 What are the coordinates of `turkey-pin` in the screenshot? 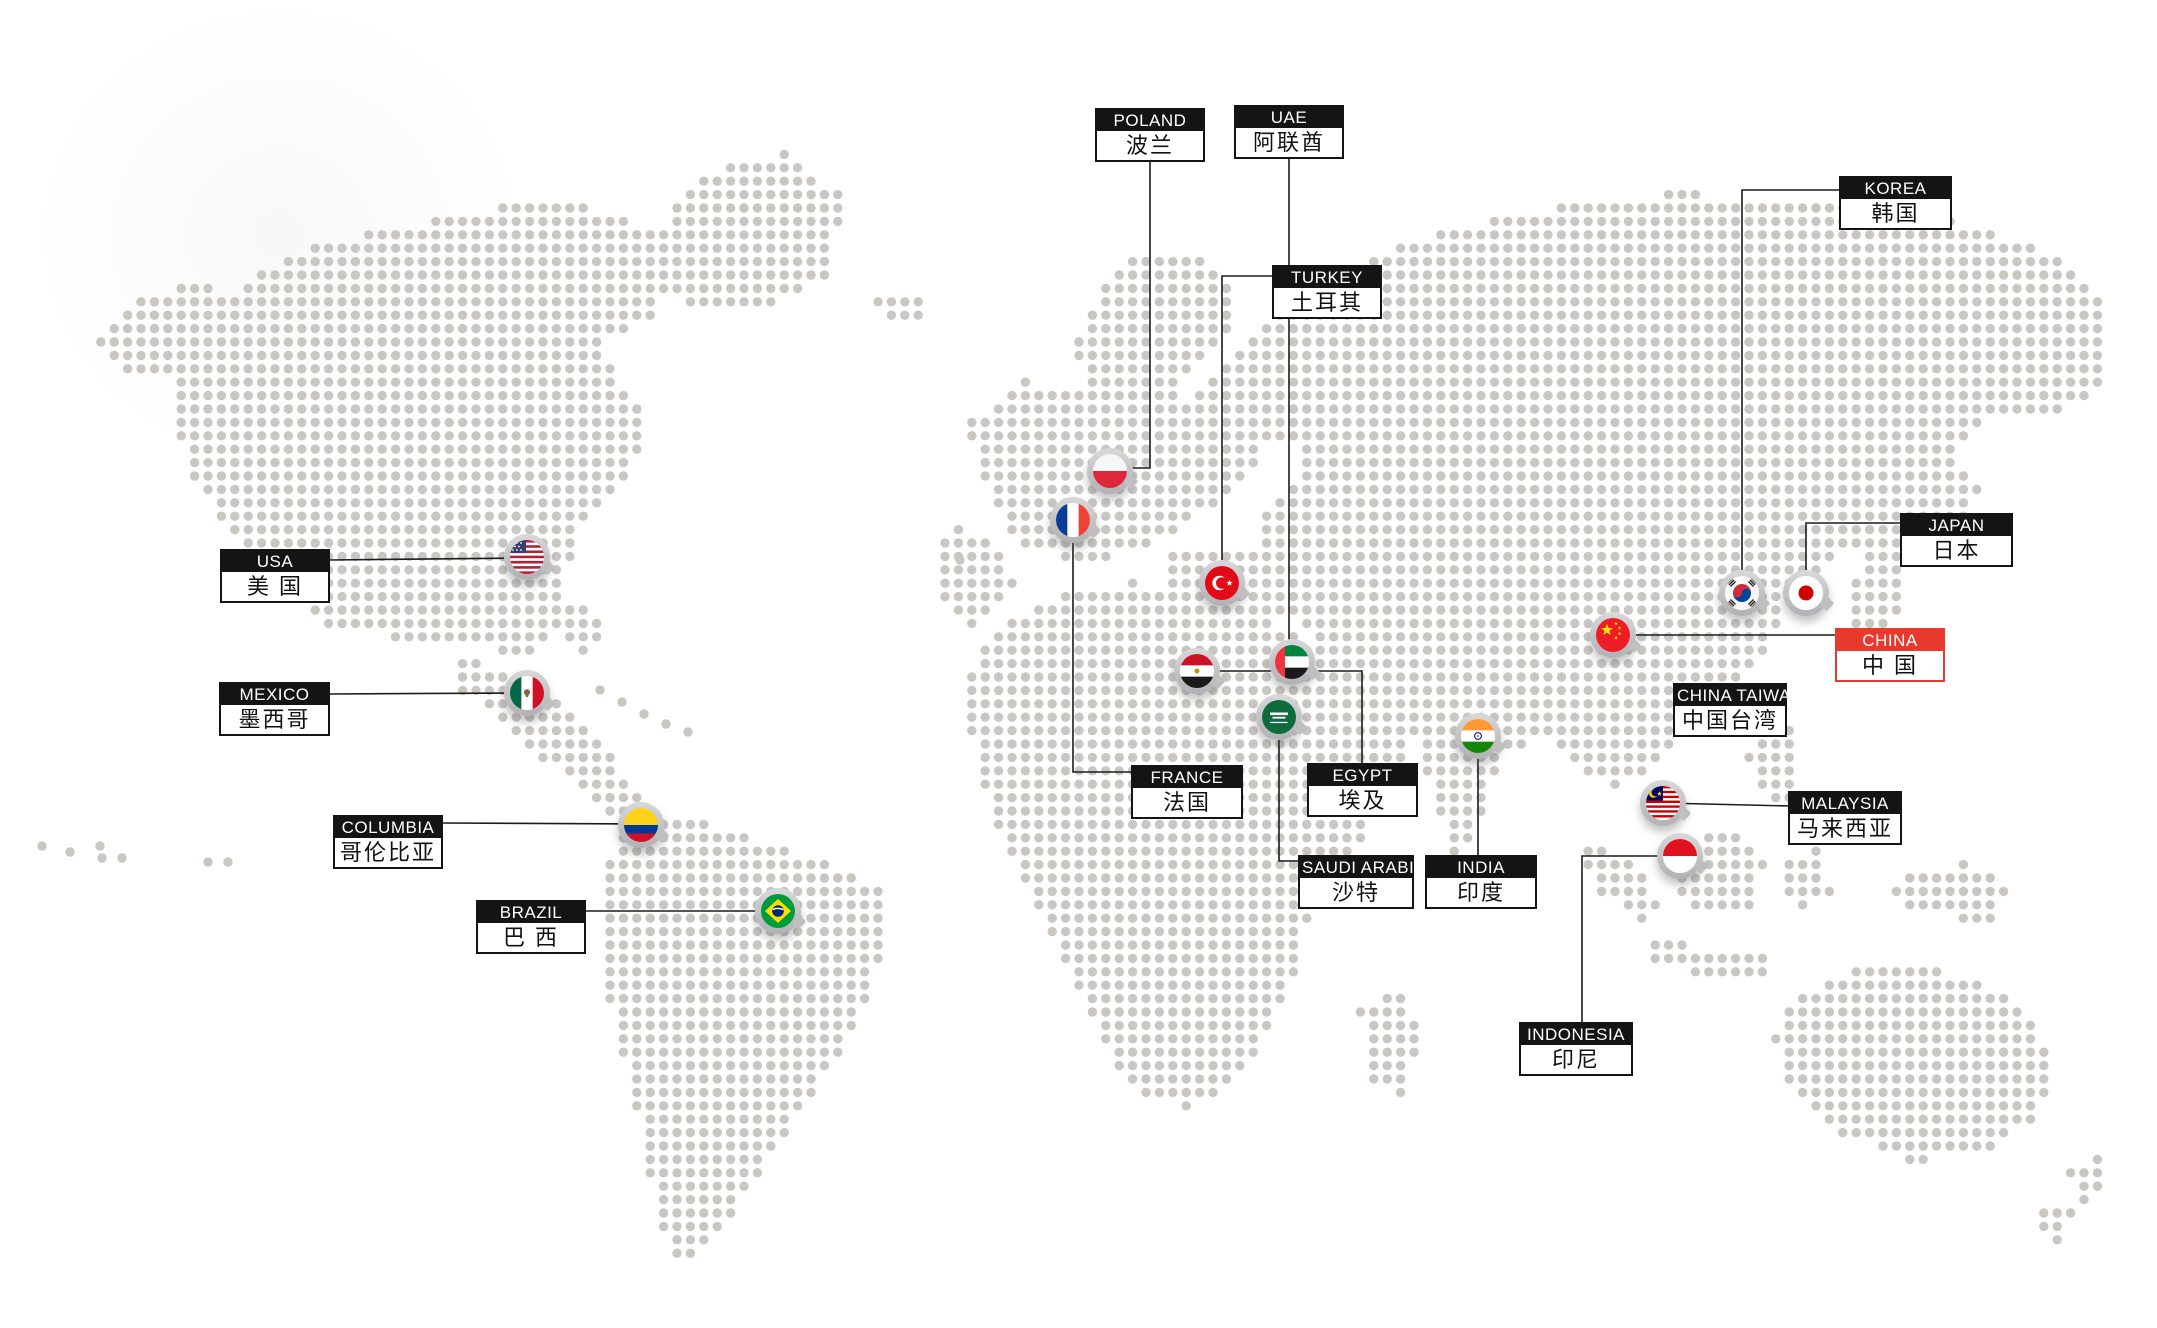 It's located at (1222, 583).